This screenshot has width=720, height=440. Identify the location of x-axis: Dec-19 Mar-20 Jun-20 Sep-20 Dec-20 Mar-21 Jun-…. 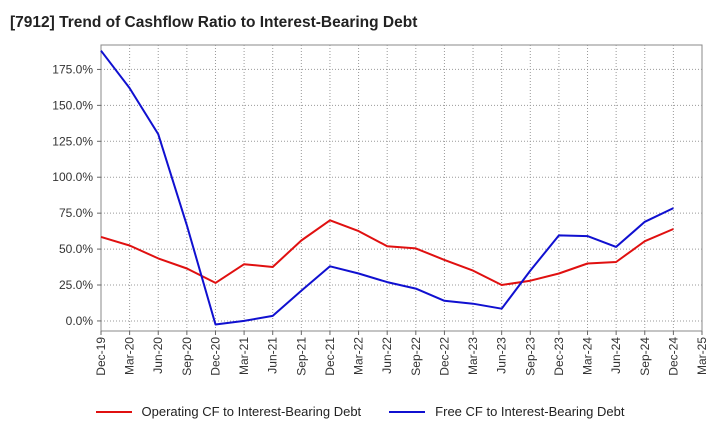
(401, 353).